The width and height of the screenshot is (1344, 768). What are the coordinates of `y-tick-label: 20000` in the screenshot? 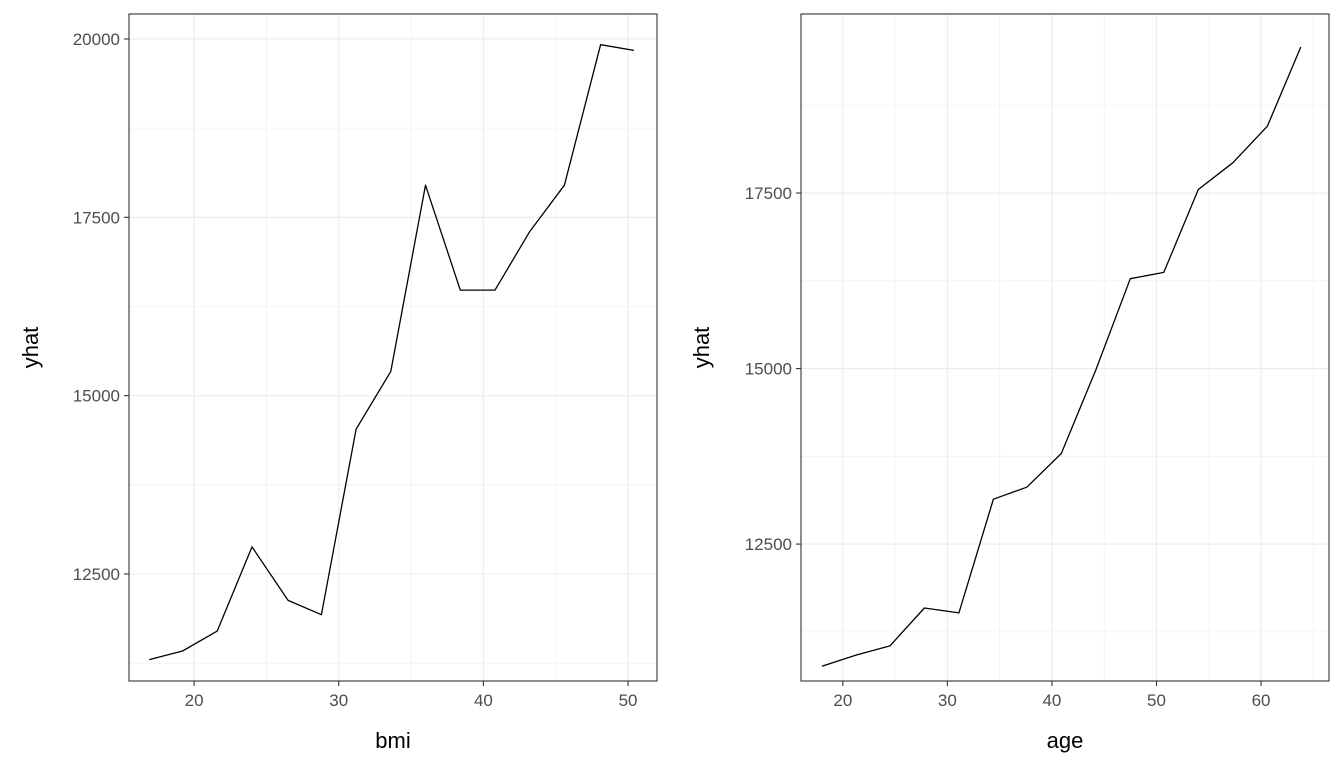 It's located at (96, 39).